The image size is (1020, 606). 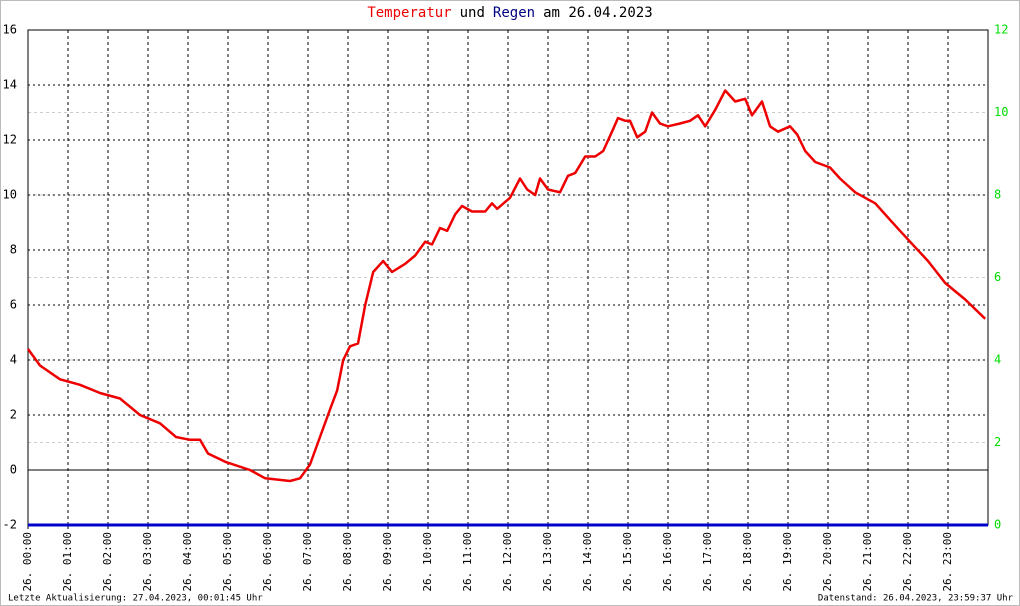 I want to click on title-part: und, so click(x=472, y=13).